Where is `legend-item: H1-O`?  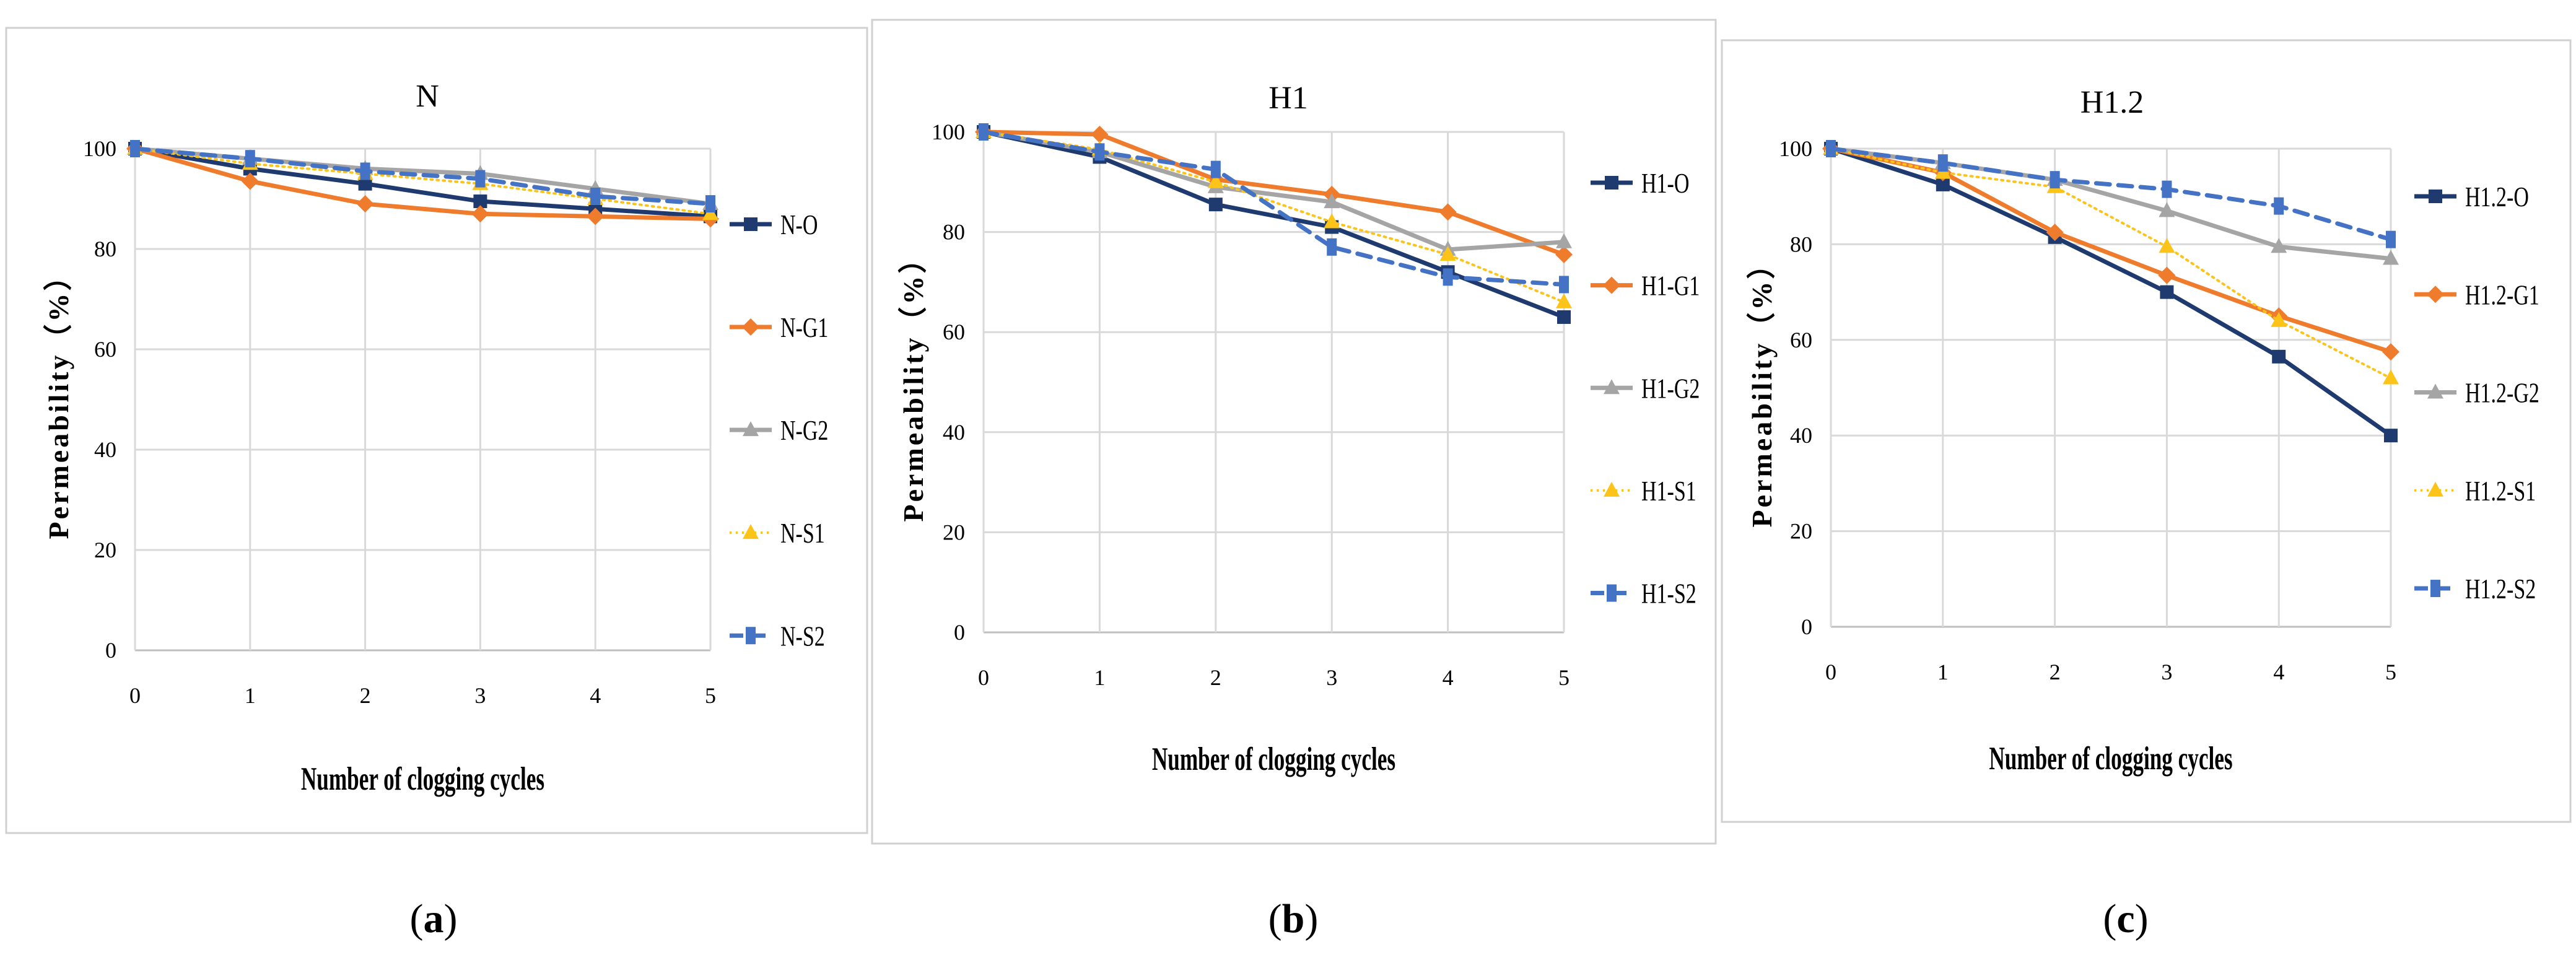 legend-item: H1-O is located at coordinates (1640, 183).